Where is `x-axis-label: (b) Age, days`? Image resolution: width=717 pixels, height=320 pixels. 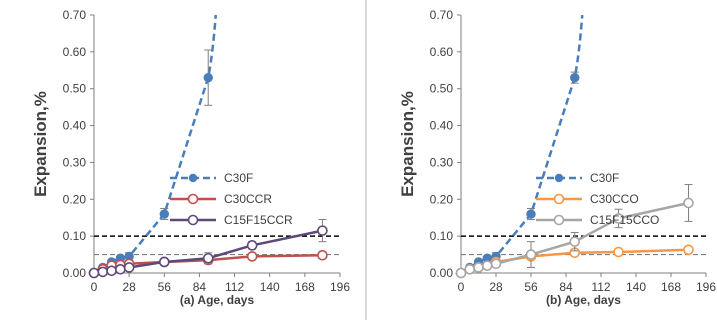
x-axis-label: (b) Age, days is located at coordinates (583, 300).